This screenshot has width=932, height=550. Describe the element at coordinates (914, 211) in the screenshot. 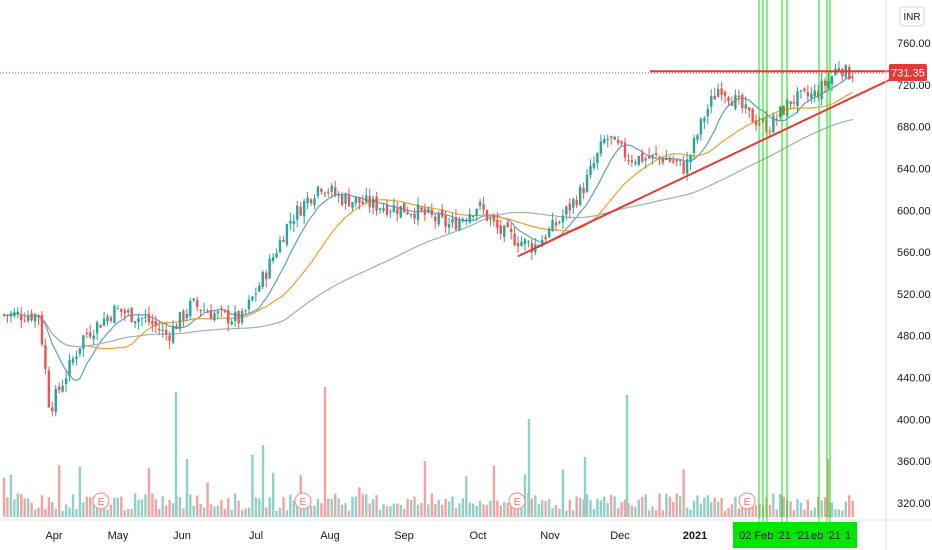

I see `y-tick-label: 600.00` at that location.